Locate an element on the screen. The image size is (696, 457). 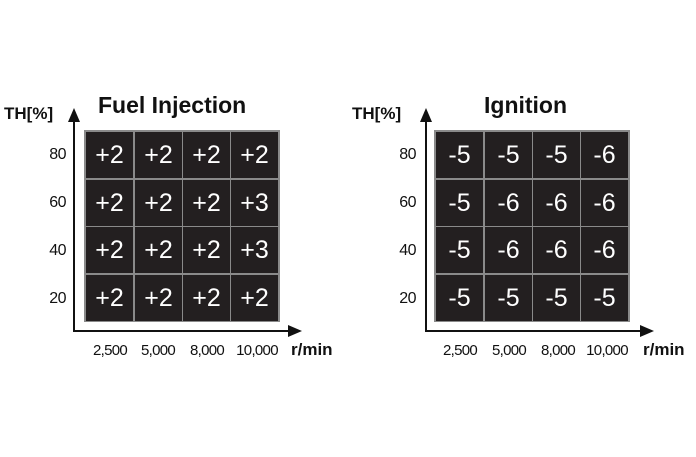
fuel-injection-x-tick: 5,000 is located at coordinates (158, 350).